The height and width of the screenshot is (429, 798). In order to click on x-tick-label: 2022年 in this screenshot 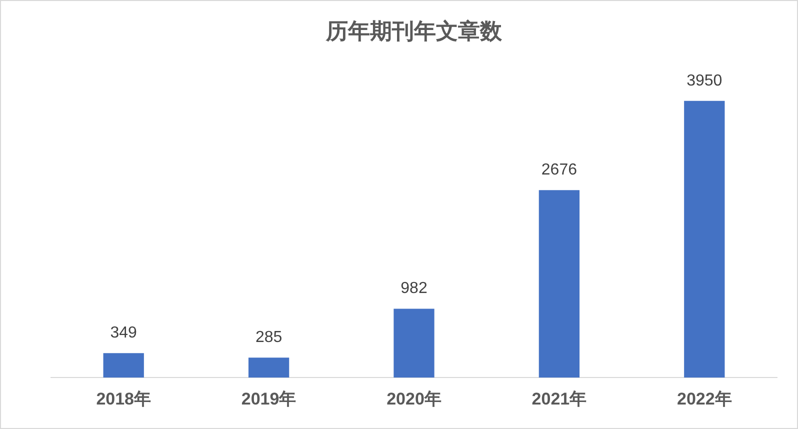, I will do `click(704, 398)`.